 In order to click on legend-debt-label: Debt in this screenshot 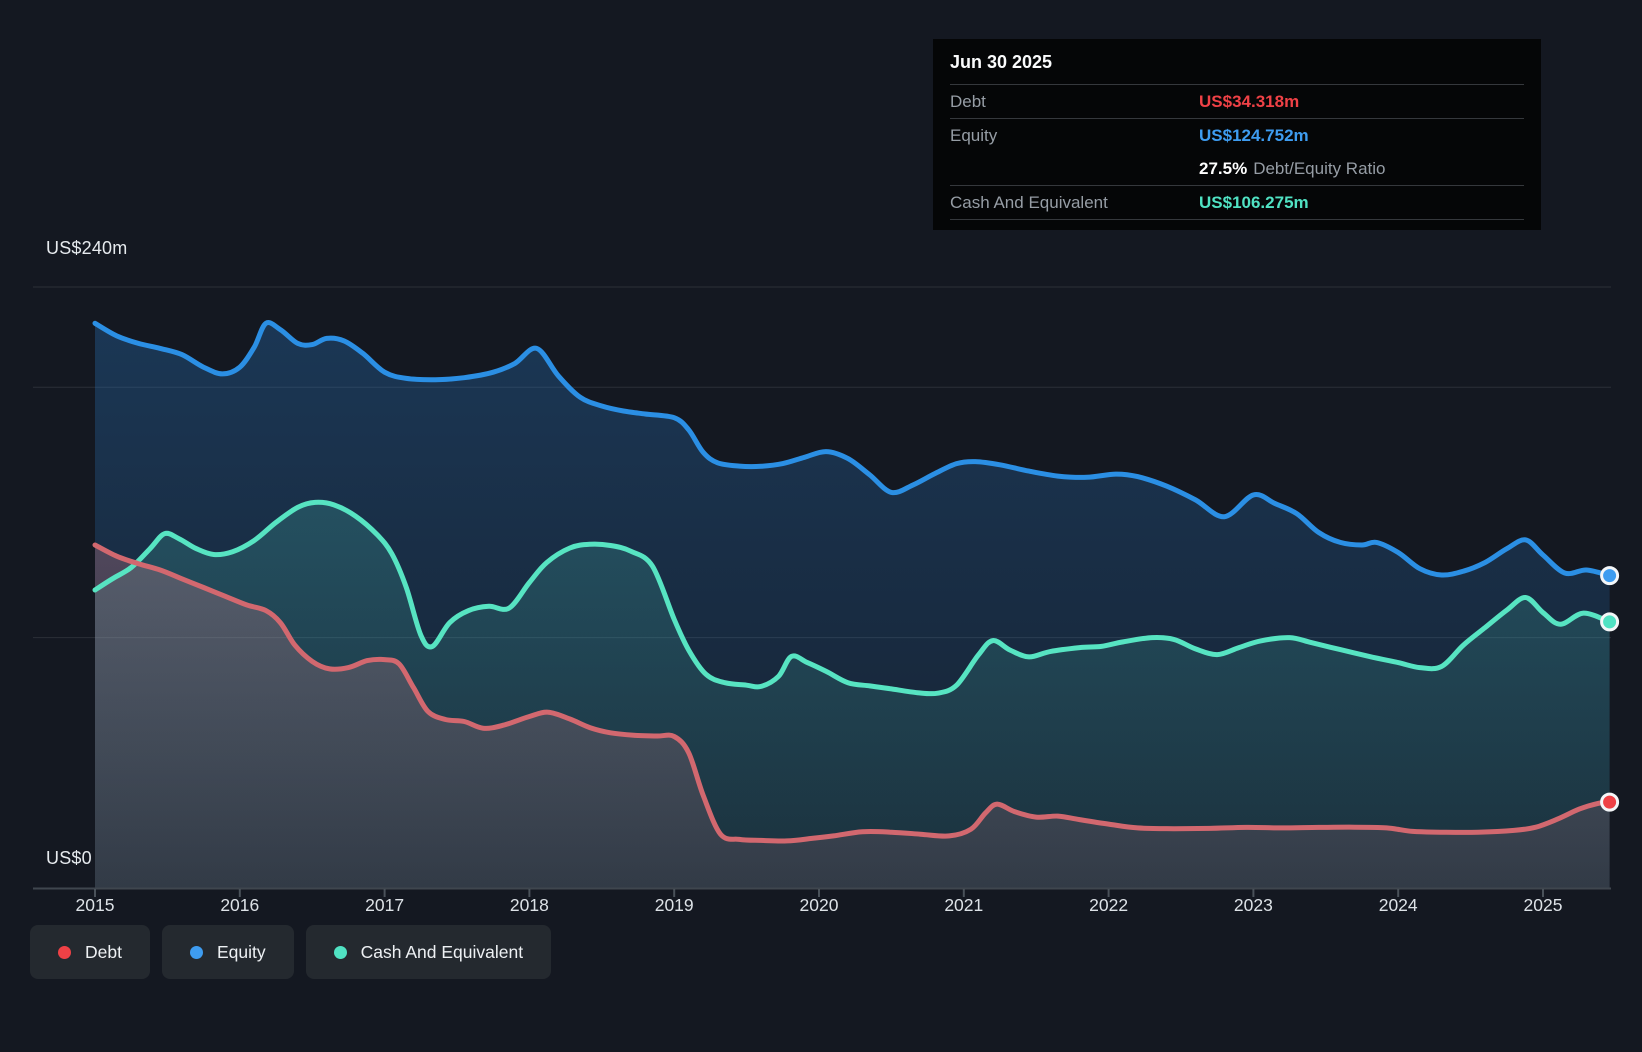, I will do `click(103, 951)`.